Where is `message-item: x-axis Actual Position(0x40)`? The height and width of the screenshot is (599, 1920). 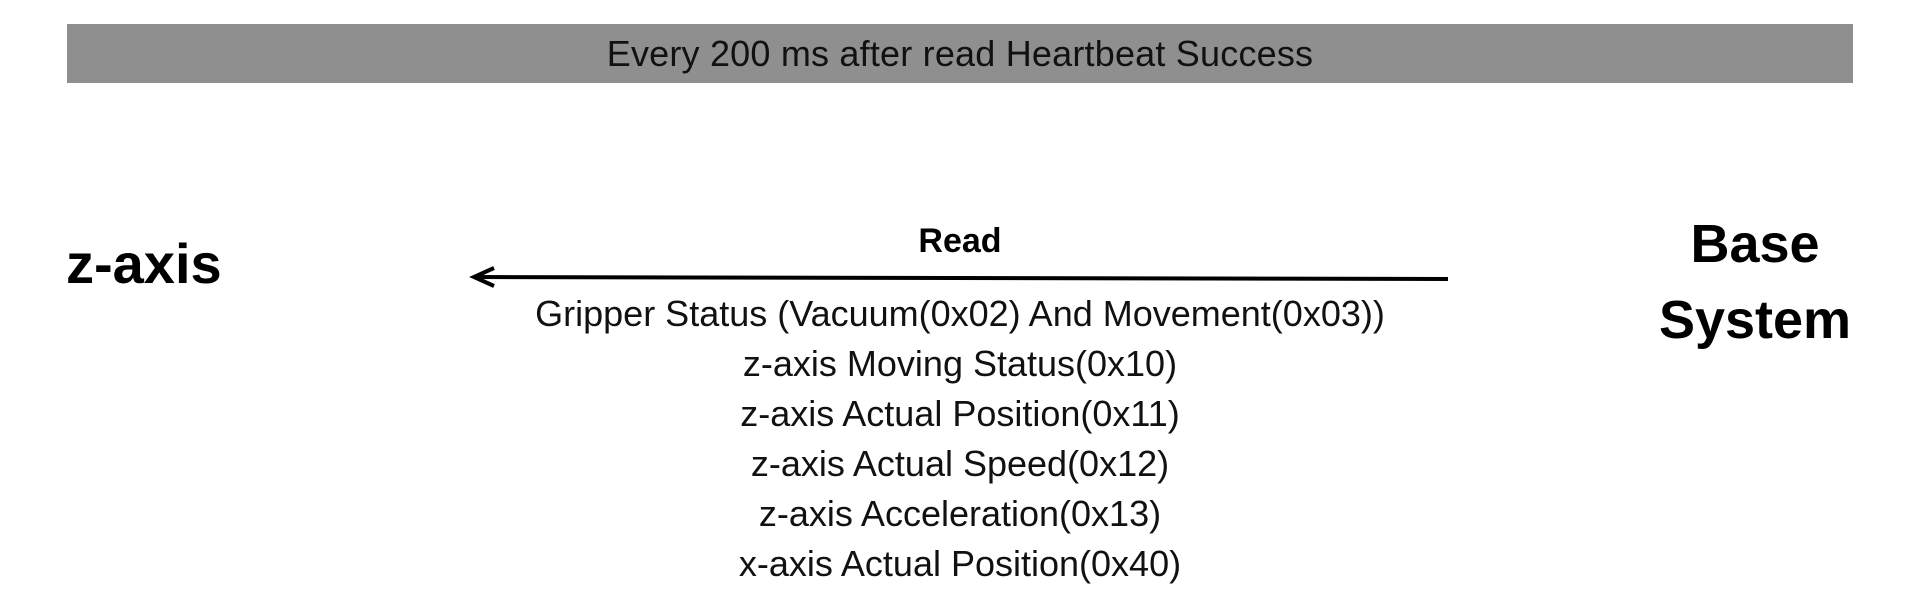
message-item: x-axis Actual Position(0x40) is located at coordinates (960, 563).